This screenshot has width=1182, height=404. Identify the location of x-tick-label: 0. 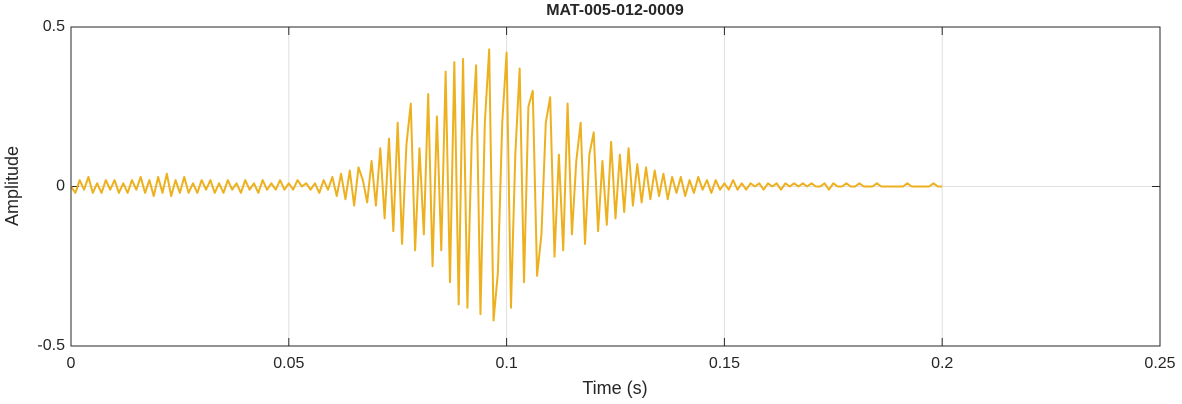
(71, 363).